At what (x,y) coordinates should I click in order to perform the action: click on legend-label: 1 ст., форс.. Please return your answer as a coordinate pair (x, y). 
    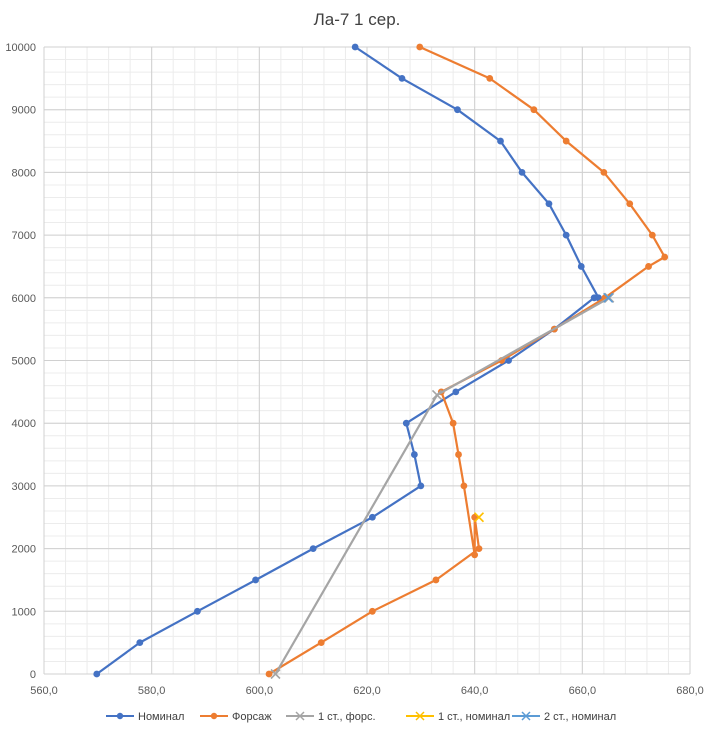
    Looking at the image, I should click on (347, 717).